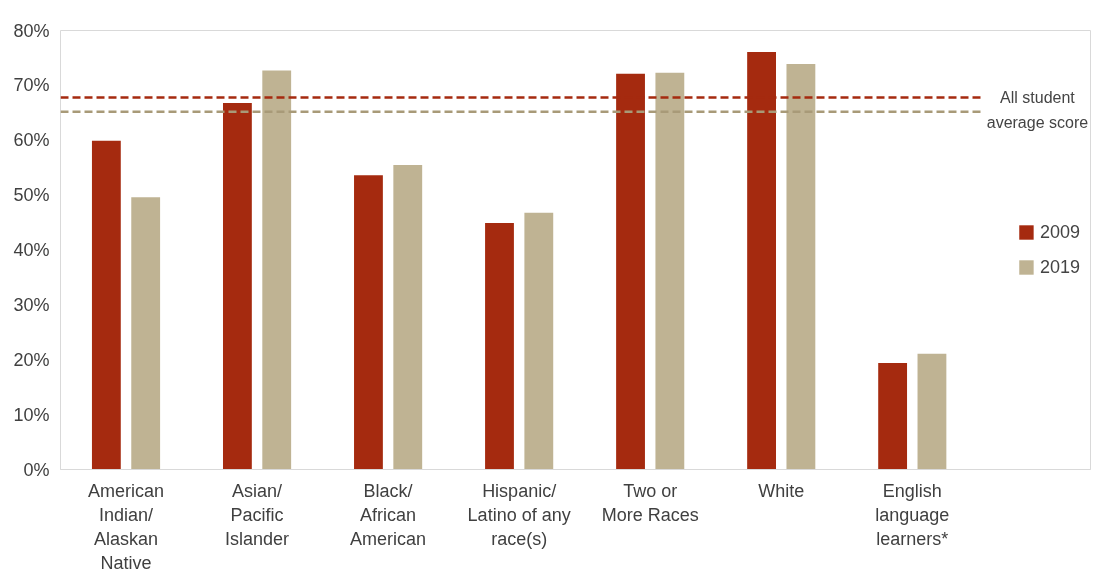  Describe the element at coordinates (1059, 232) in the screenshot. I see `legend-label: 2009` at that location.